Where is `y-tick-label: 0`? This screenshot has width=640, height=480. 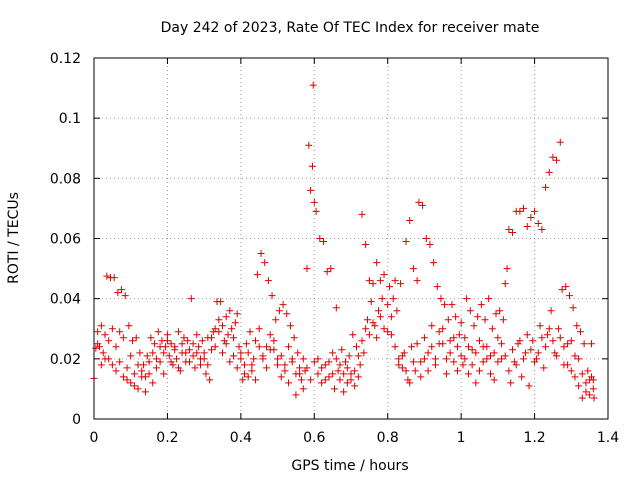 y-tick-label: 0 is located at coordinates (76, 420).